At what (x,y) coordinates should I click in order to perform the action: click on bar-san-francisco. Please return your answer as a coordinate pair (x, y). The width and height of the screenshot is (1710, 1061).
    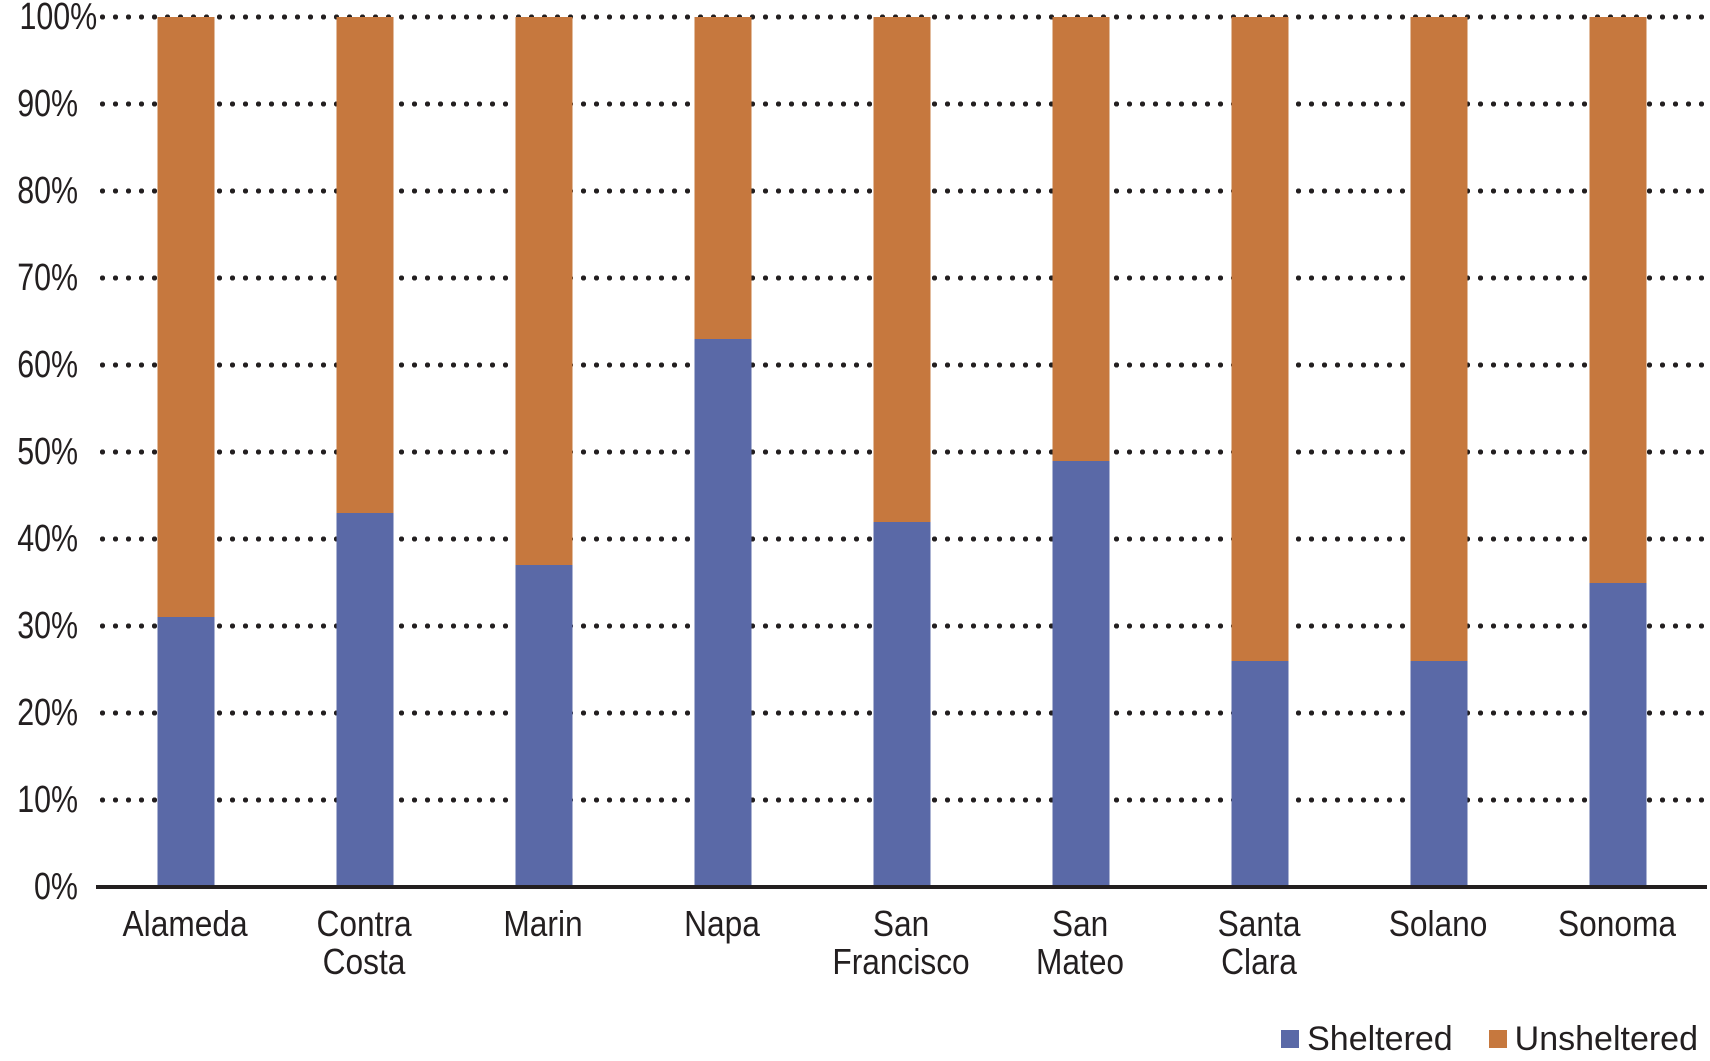
    Looking at the image, I should click on (901, 452).